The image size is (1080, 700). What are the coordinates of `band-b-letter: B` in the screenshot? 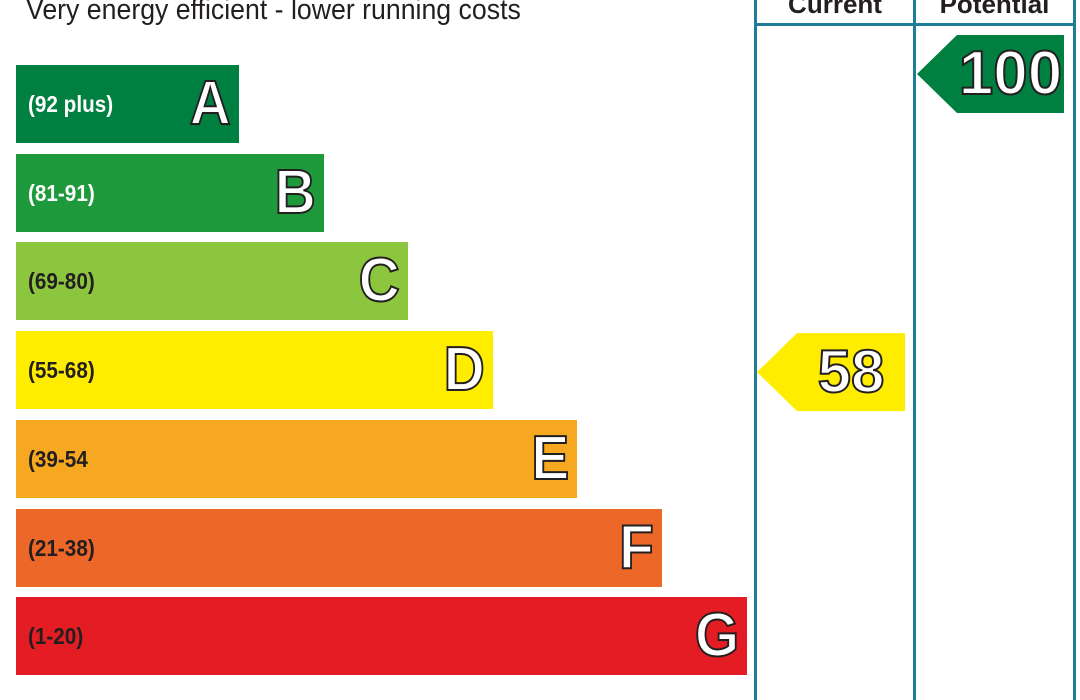 It's located at (295, 192).